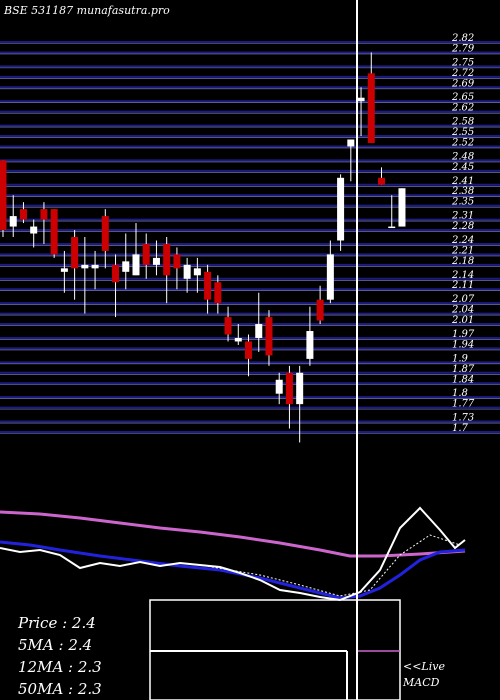 This screenshot has height=700, width=500. Describe the element at coordinates (463, 344) in the screenshot. I see `y-tick-label: 1.94` at that location.